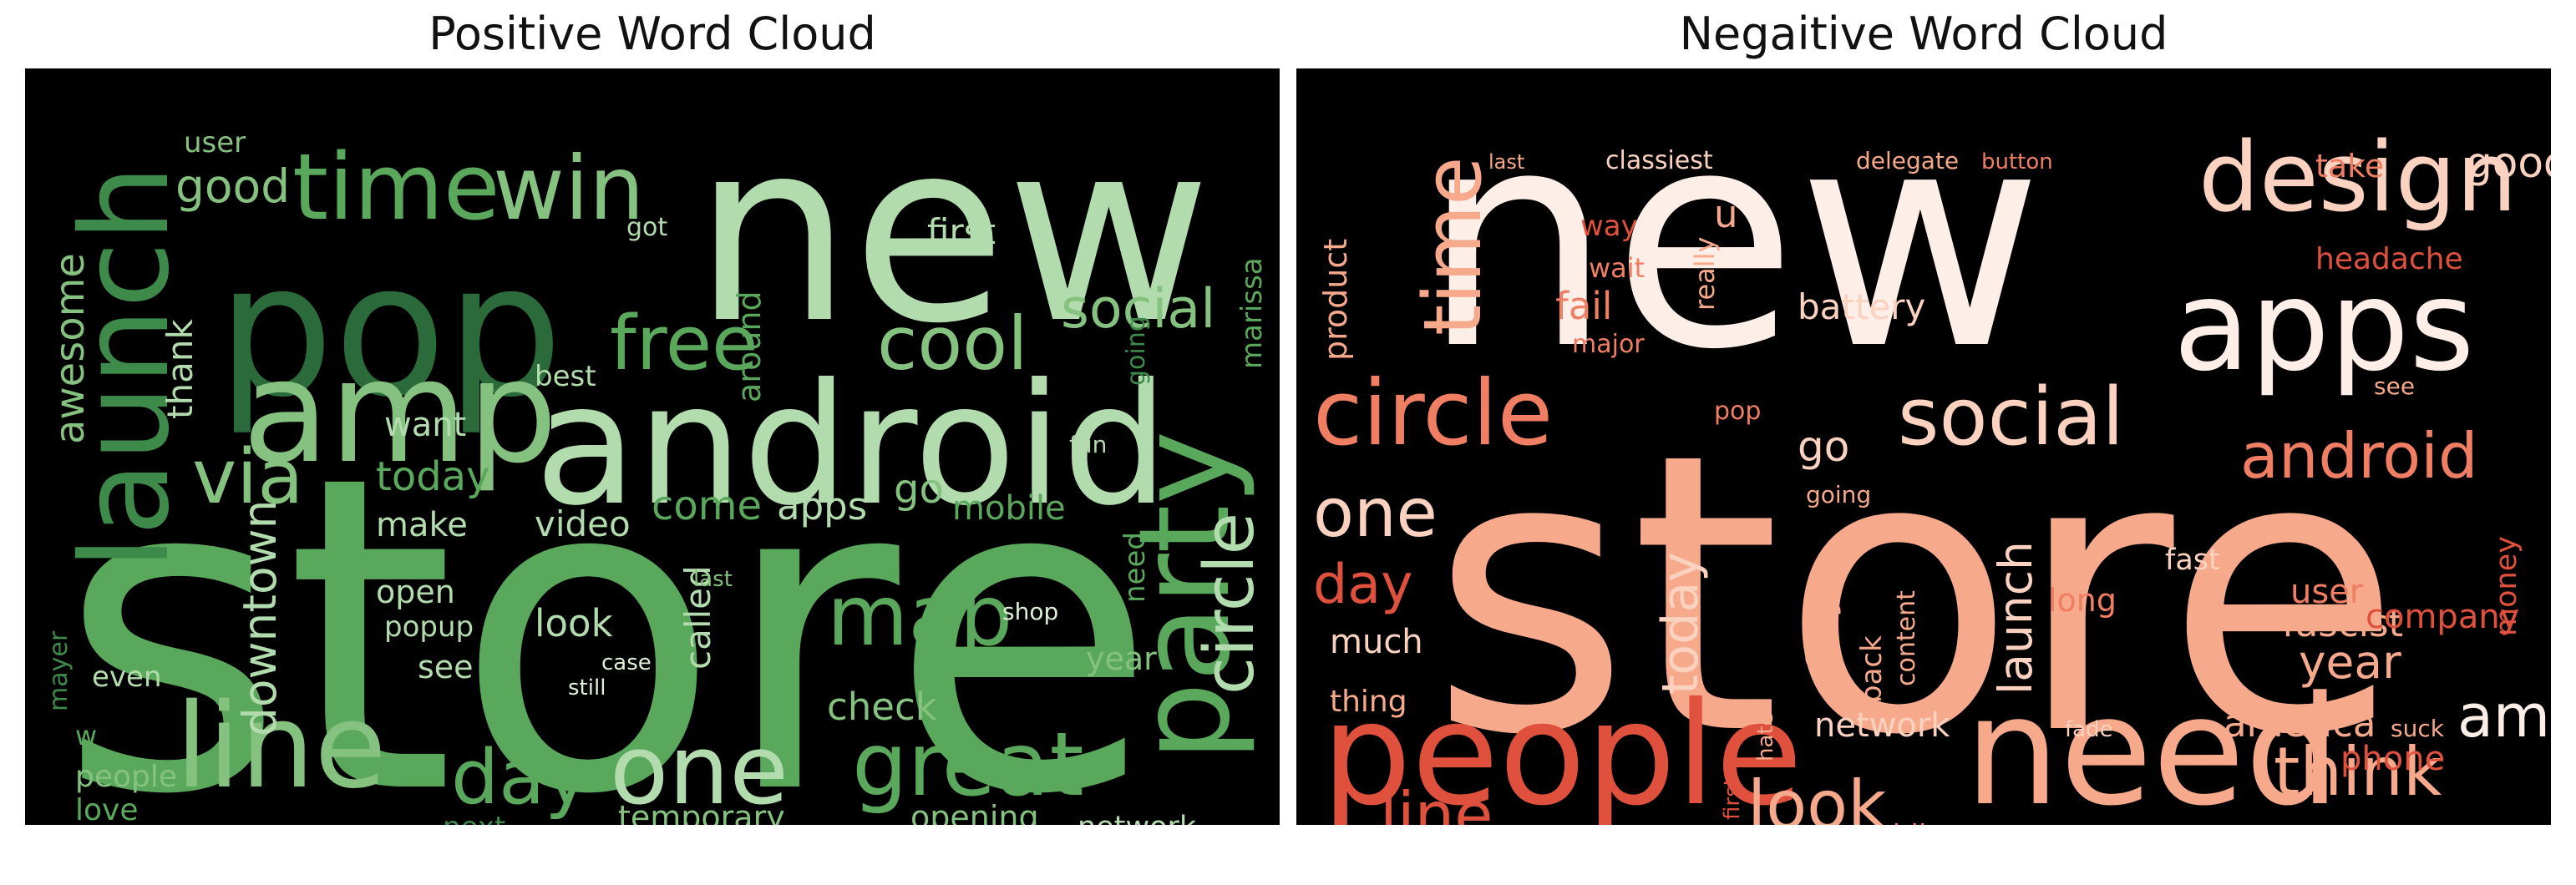 Image resolution: width=2576 pixels, height=885 pixels. Describe the element at coordinates (1659, 160) in the screenshot. I see `word-classiest: classiest` at that location.